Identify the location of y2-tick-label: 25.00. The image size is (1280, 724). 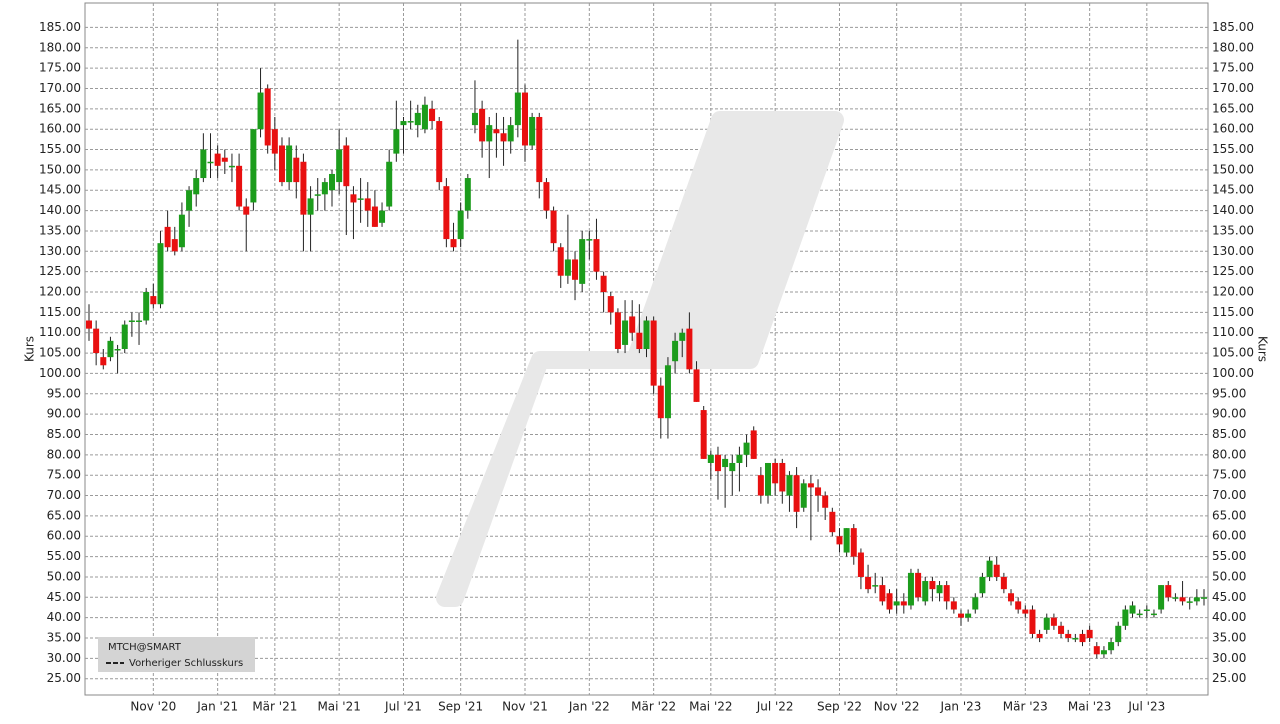
(1229, 678).